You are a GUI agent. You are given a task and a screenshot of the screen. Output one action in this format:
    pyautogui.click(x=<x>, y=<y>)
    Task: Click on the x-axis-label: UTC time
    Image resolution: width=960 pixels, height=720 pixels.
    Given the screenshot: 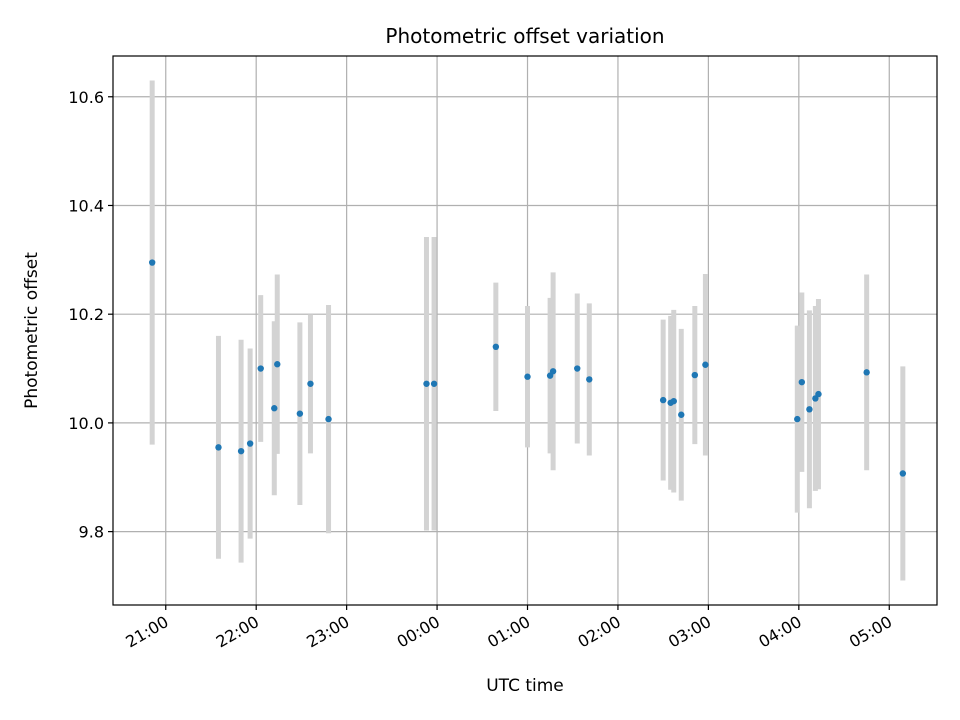 What is the action you would take?
    pyautogui.click(x=525, y=686)
    